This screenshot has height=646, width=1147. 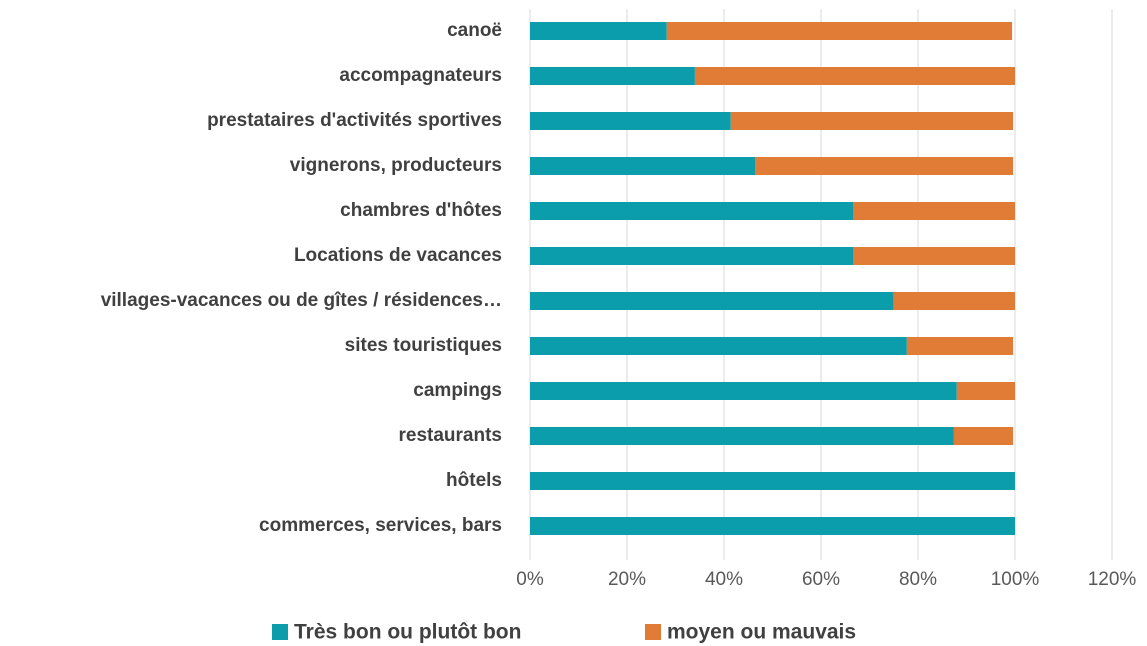 I want to click on category-label: prestataires d'activités sportives, so click(x=354, y=120).